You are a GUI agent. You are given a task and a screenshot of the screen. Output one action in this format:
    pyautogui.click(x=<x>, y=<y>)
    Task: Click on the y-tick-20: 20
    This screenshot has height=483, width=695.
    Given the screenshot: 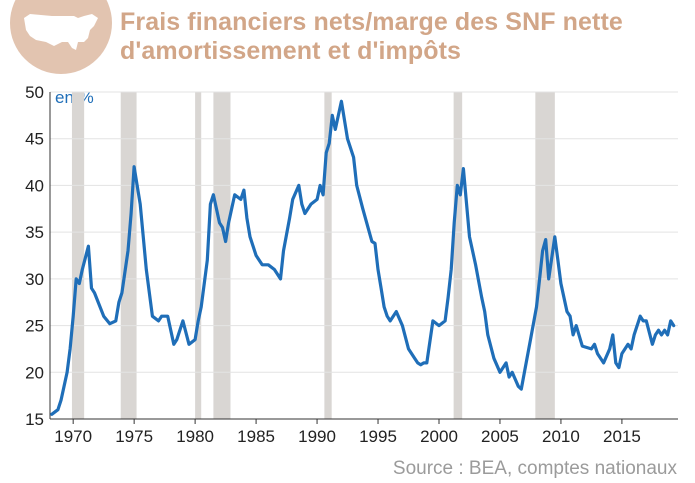 What is the action you would take?
    pyautogui.click(x=34, y=372)
    